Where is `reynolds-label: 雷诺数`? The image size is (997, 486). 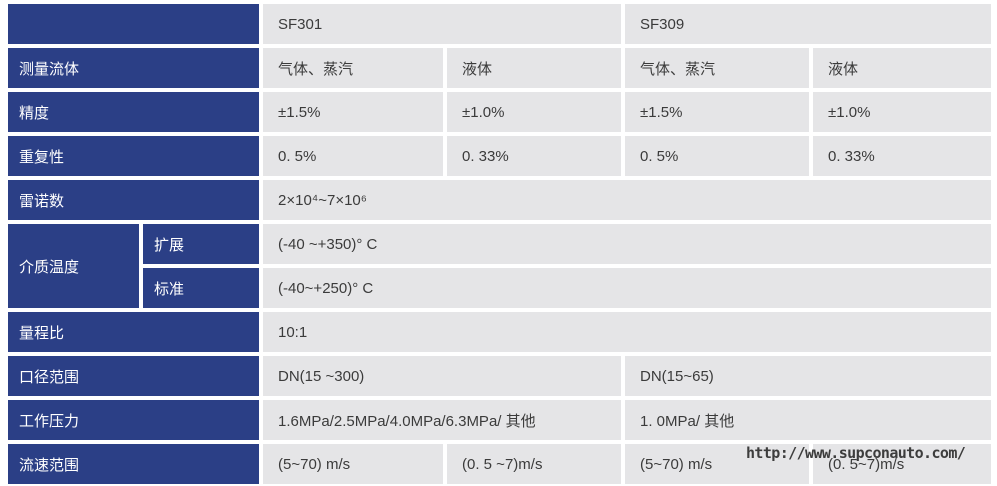
reynolds-label: 雷诺数 is located at coordinates (133, 200).